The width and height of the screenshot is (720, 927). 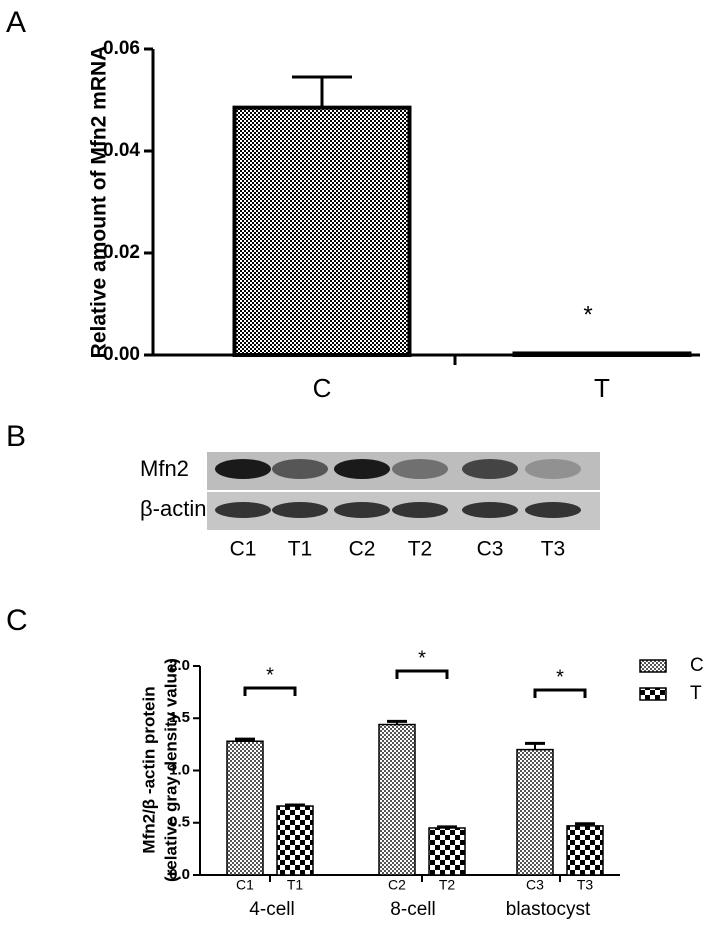 I want to click on lane-label: T3, so click(x=553, y=549).